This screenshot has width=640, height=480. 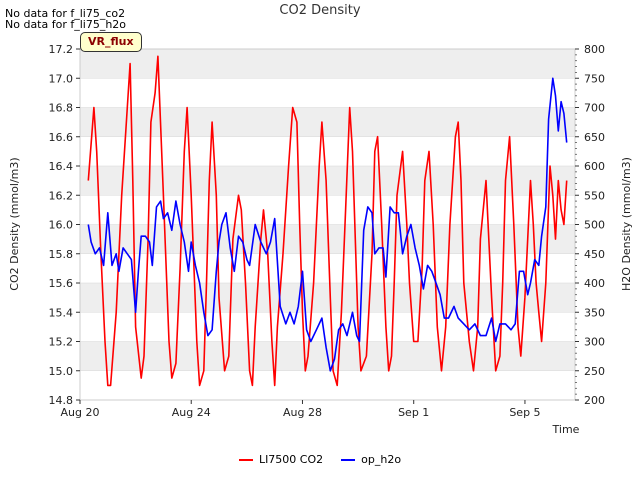 I want to click on y-tick-label-left: 17.0, so click(x=61, y=78).